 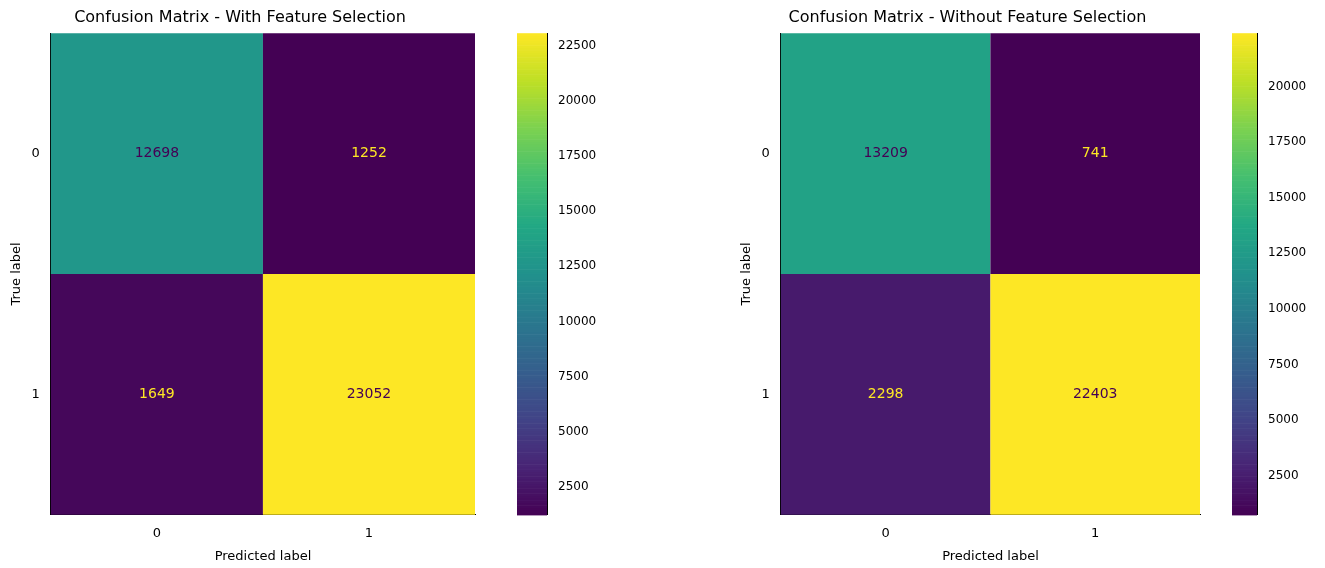 What do you see at coordinates (240, 16) in the screenshot?
I see `chart-title: Confusion Matrix - With Feature Selection` at bounding box center [240, 16].